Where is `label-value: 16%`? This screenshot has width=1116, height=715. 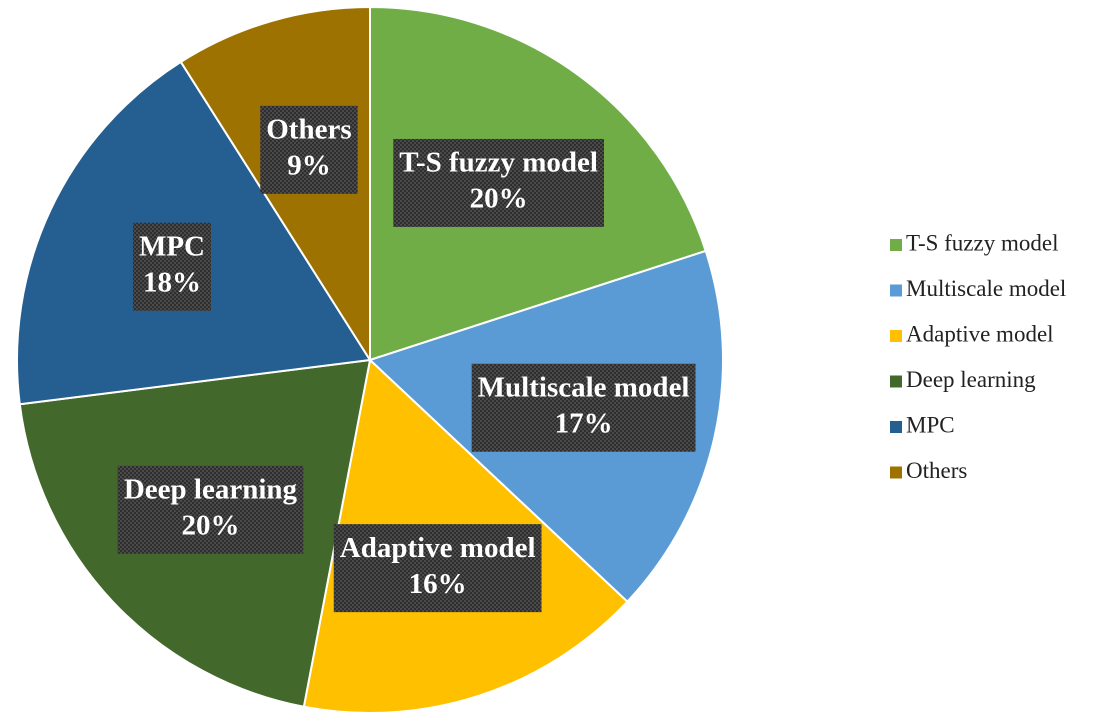 label-value: 16% is located at coordinates (438, 584).